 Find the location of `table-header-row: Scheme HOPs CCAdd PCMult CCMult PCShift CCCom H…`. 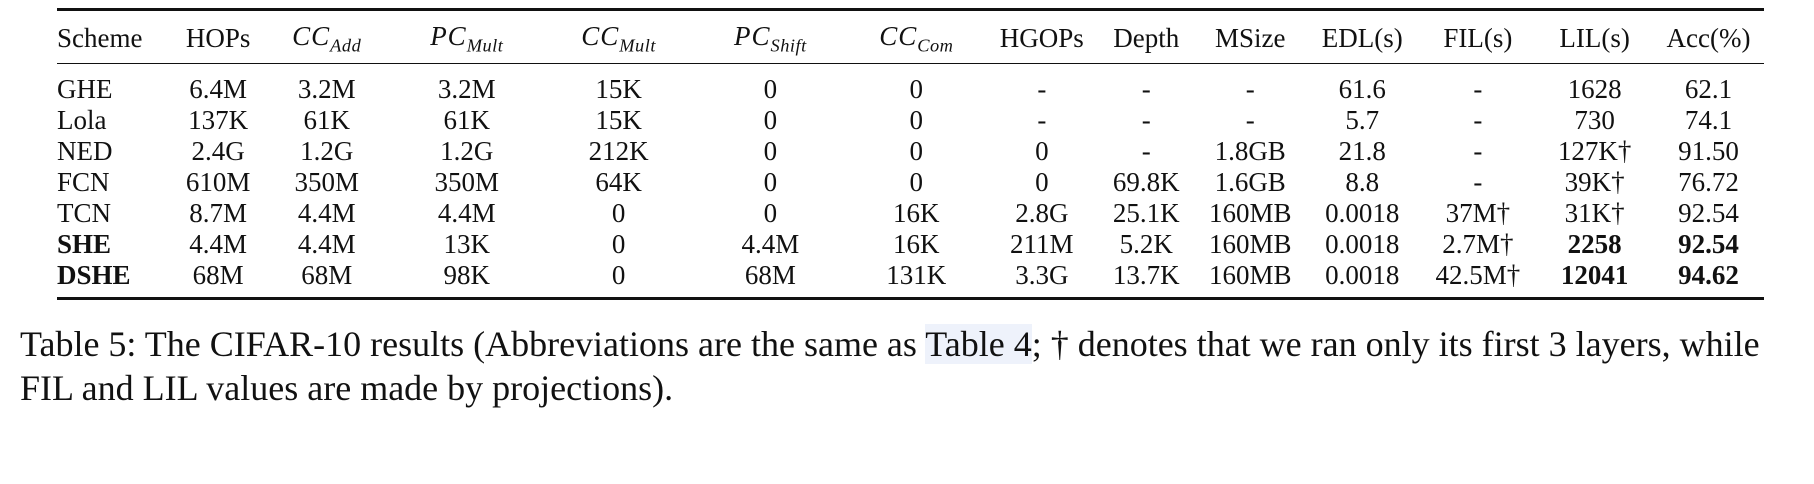

table-header-row: Scheme HOPs CCAdd PCMult CCMult PCShift CCCom H… is located at coordinates (910, 37).